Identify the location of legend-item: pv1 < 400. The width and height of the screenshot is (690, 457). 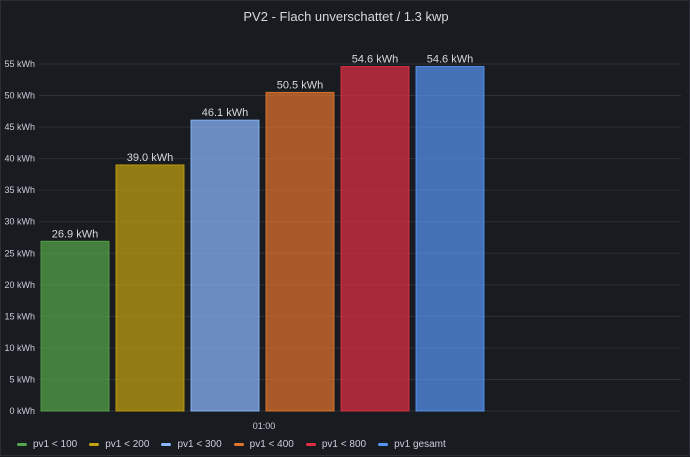
(263, 444).